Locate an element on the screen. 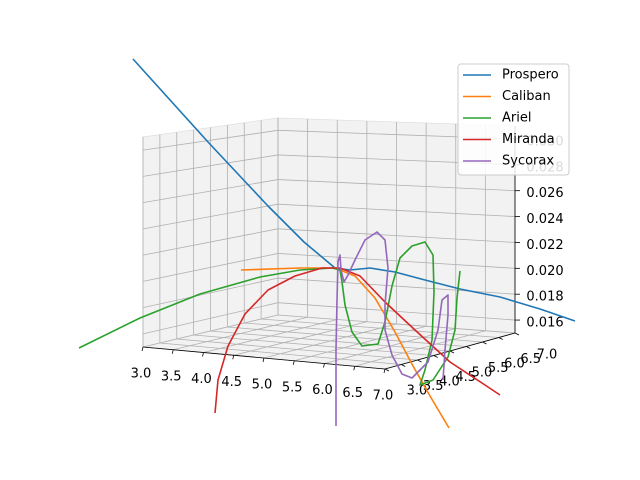 This screenshot has width=640, height=480. series-line-sycorax is located at coordinates (392, 328).